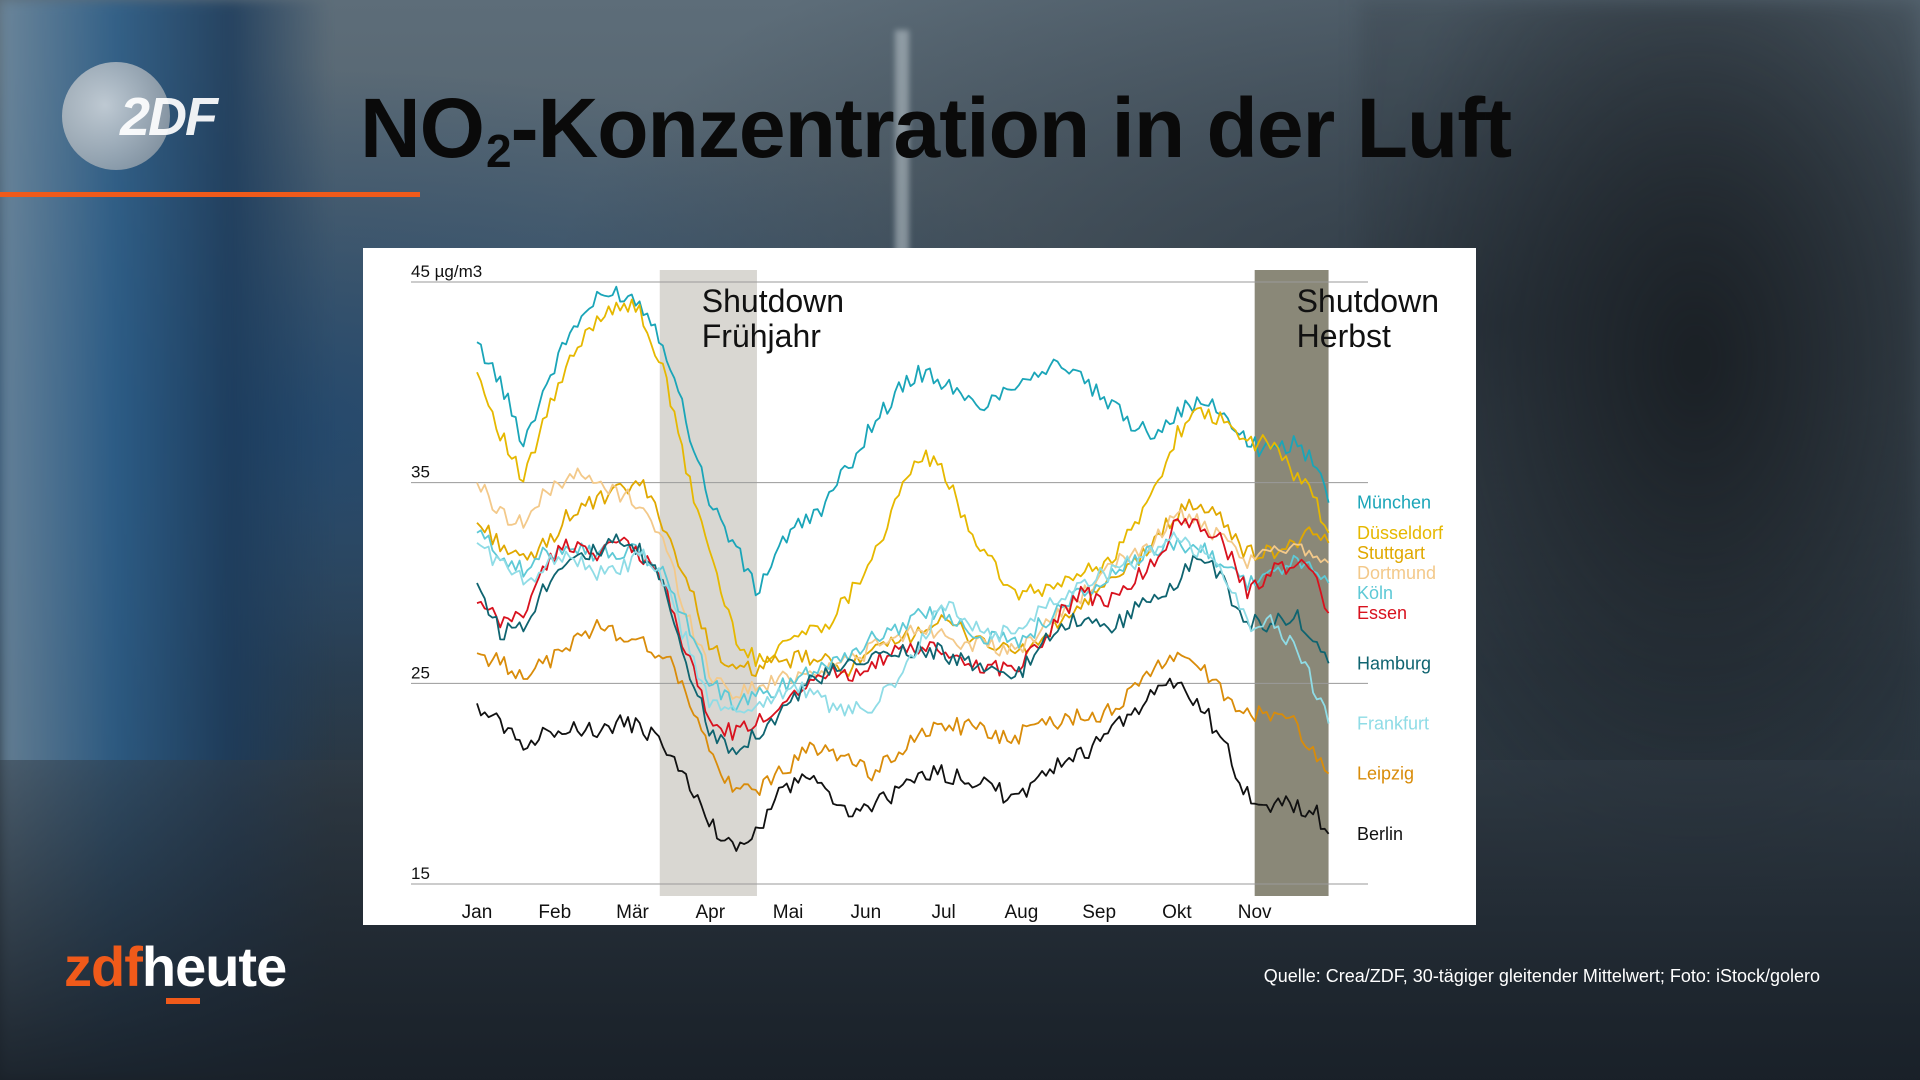 The height and width of the screenshot is (1080, 1920). I want to click on x-tick-label-10: Nov, so click(1255, 912).